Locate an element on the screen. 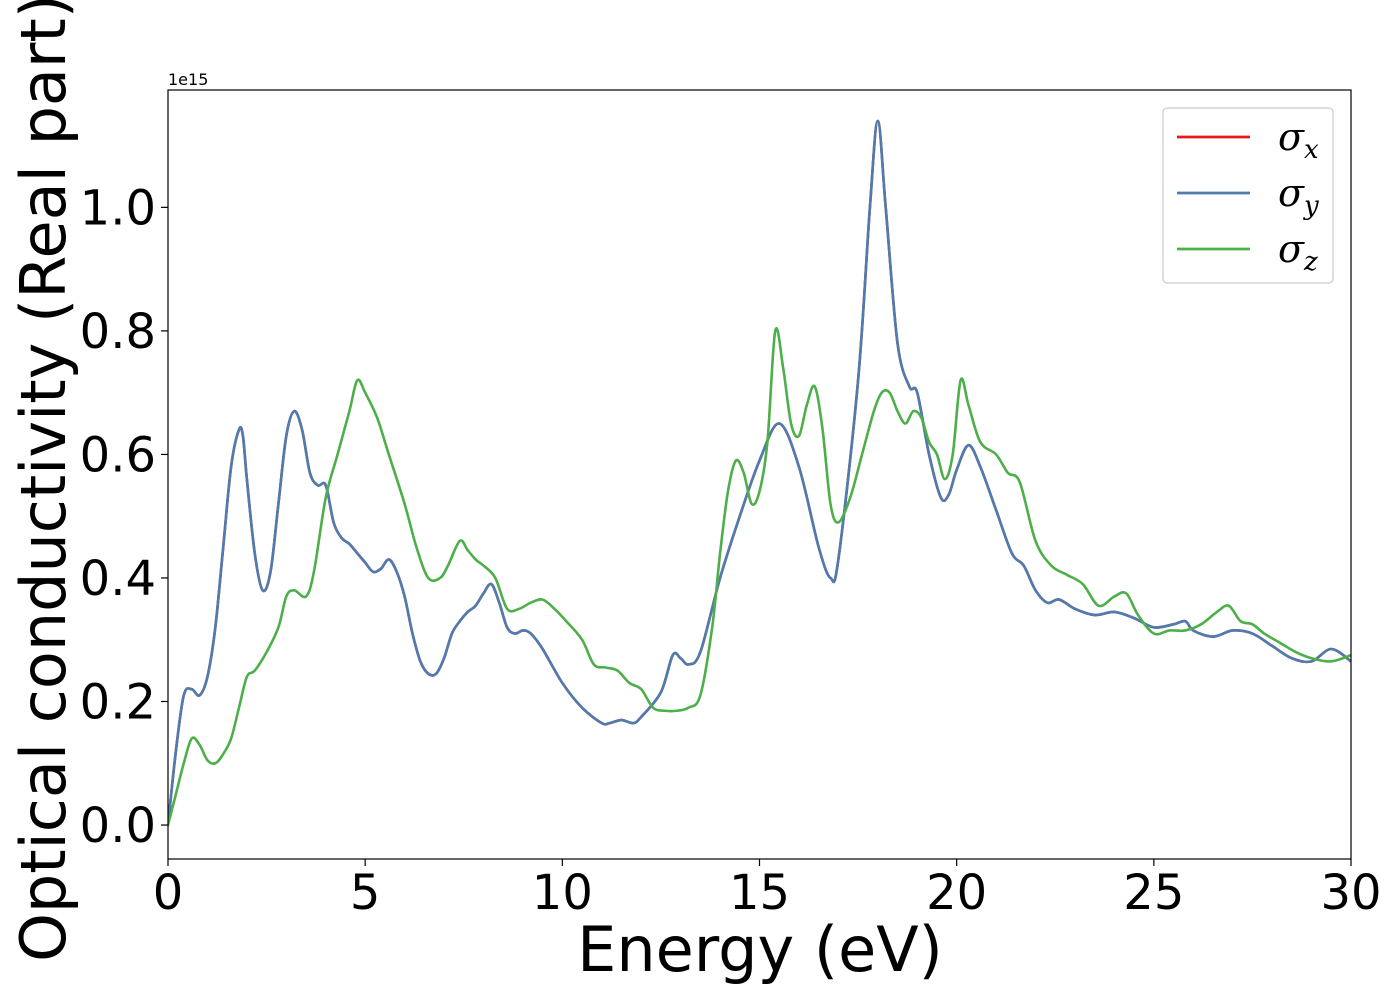 The height and width of the screenshot is (1000, 1400). legend-label-sigma-y: σy is located at coordinates (1298, 196).